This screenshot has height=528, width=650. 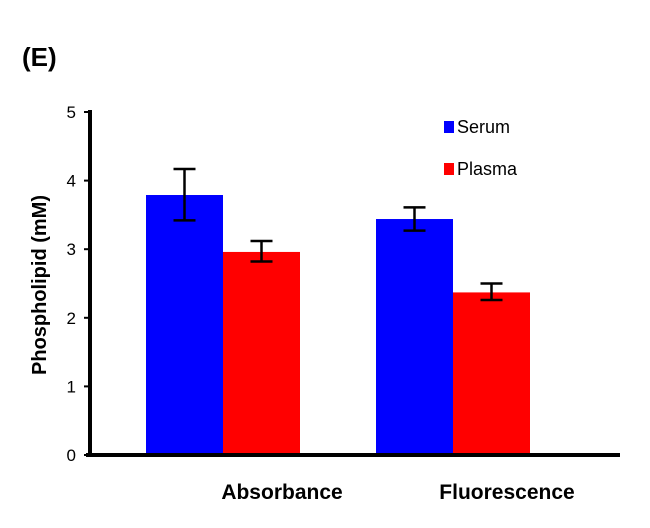 What do you see at coordinates (71, 181) in the screenshot?
I see `y-tick-label: 4` at bounding box center [71, 181].